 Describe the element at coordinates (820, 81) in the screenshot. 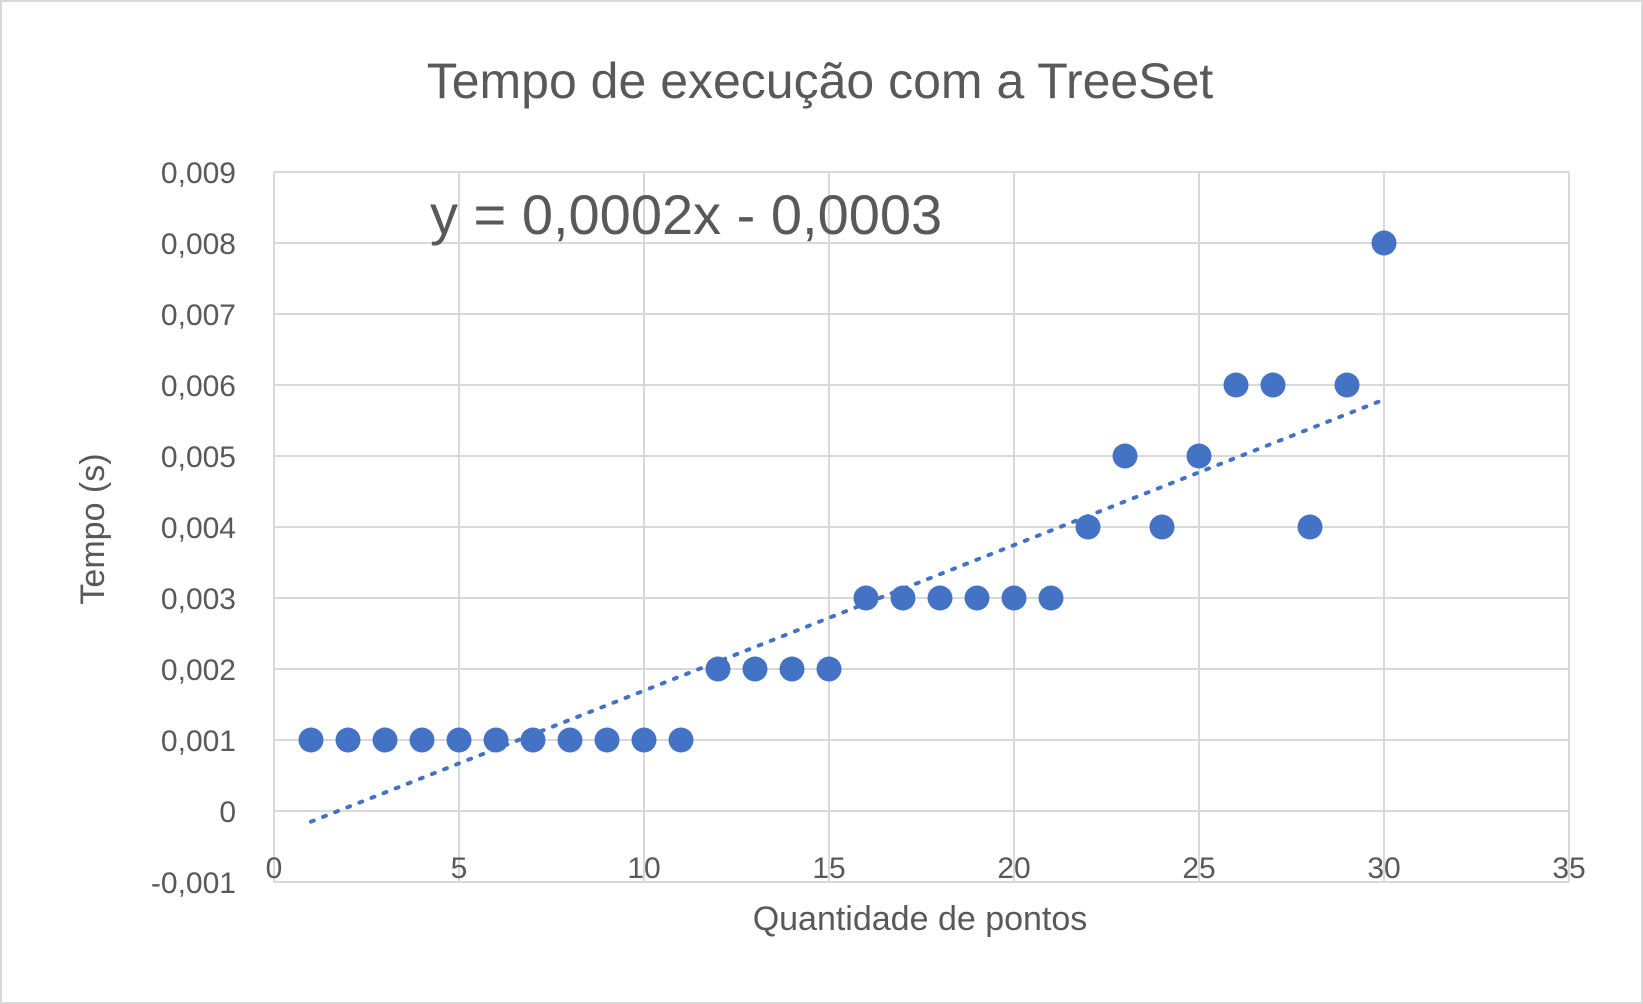

I see `chart-title: Tempo de execução com a TreeSet` at that location.